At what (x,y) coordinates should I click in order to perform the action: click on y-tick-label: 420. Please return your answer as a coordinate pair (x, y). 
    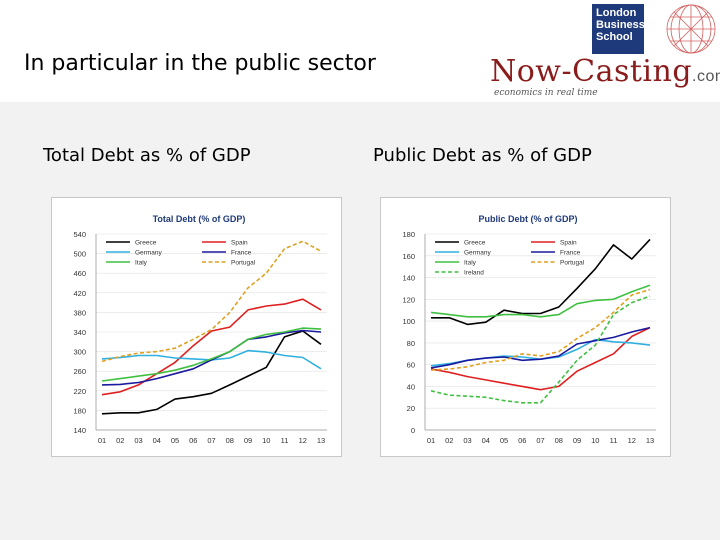
    Looking at the image, I should click on (79, 293).